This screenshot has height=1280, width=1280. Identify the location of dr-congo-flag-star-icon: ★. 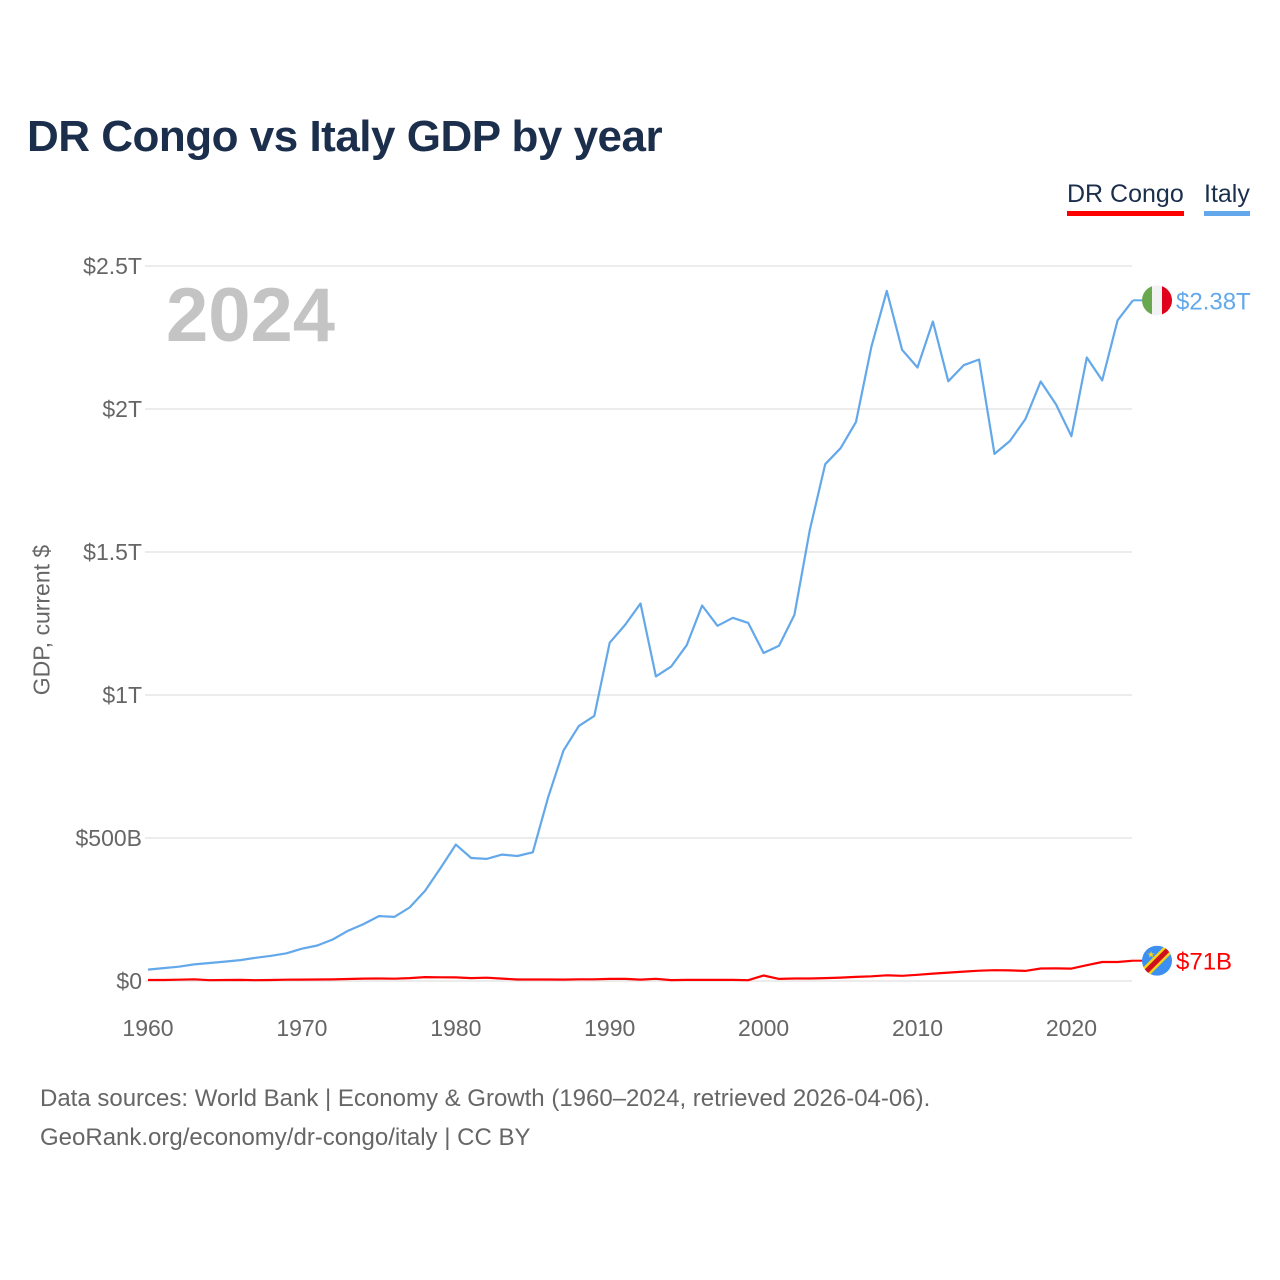
(1151, 955).